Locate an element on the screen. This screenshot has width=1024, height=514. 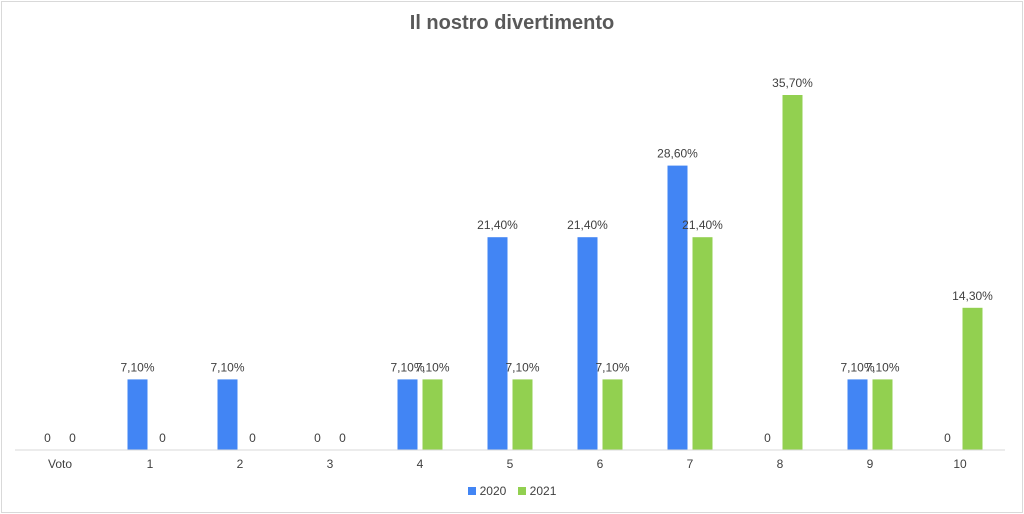
chart-title: Il nostro divertimento is located at coordinates (512, 23).